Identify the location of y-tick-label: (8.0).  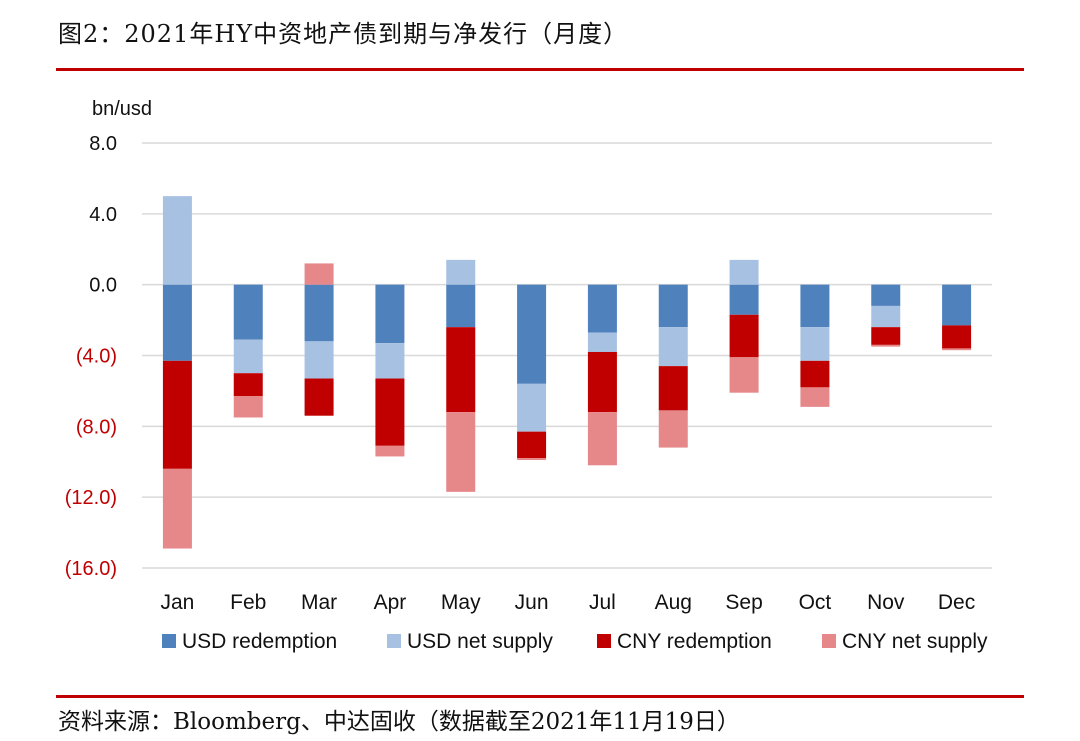
(96, 427).